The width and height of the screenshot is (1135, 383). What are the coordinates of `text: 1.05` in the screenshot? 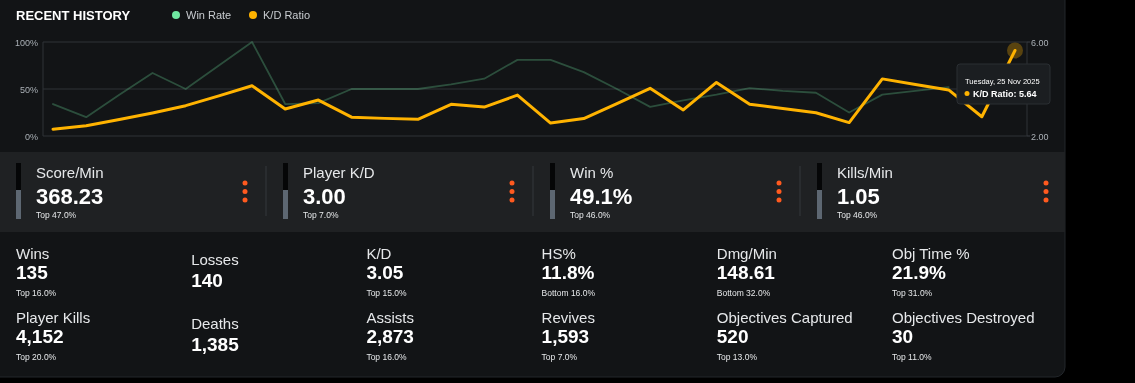 It's located at (858, 196).